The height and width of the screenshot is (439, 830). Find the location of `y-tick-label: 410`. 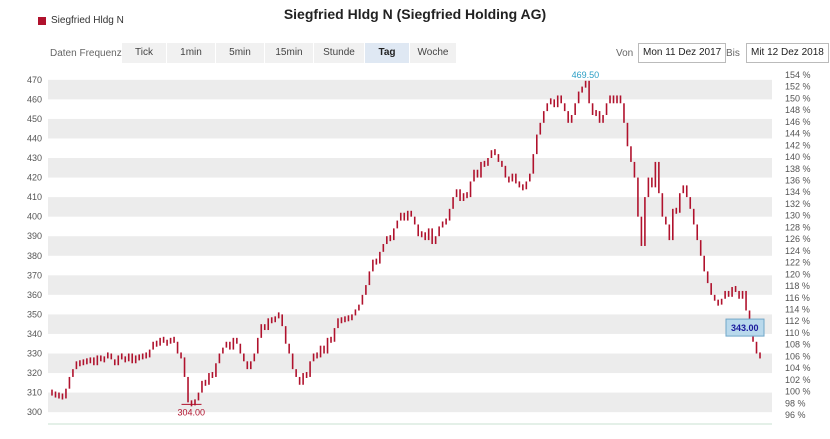

y-tick-label: 410 is located at coordinates (34, 197).